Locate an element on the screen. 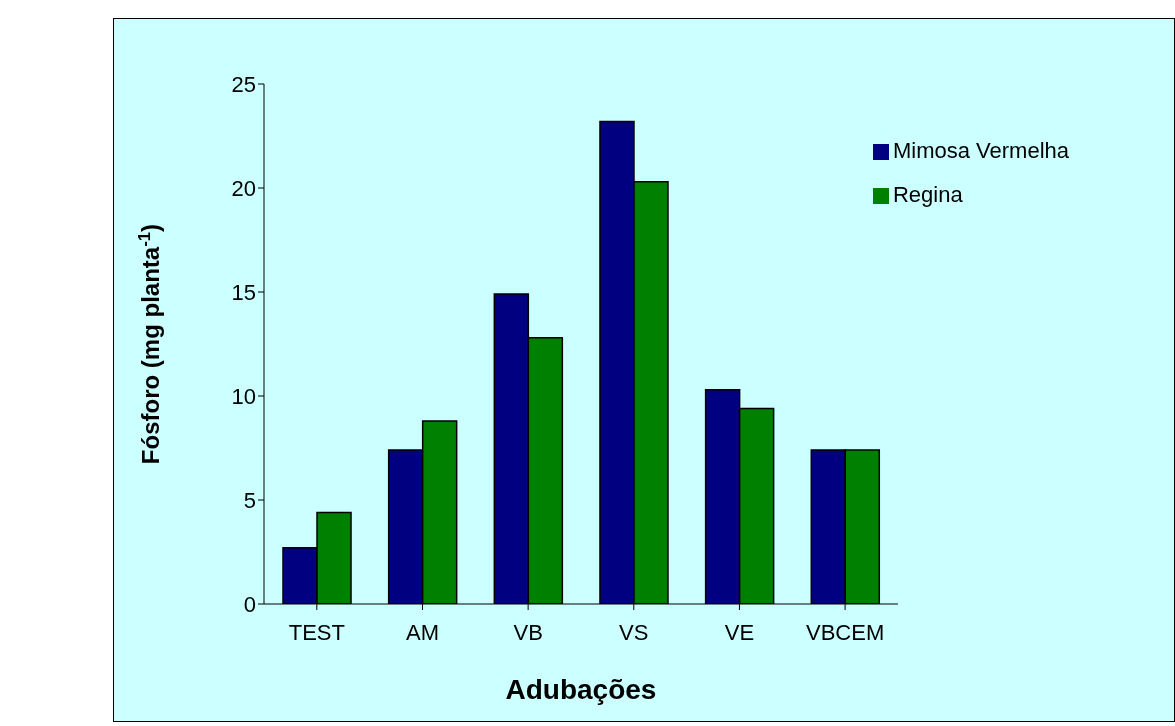 This screenshot has height=726, width=1175. x-tick-label: VB is located at coordinates (528, 632).